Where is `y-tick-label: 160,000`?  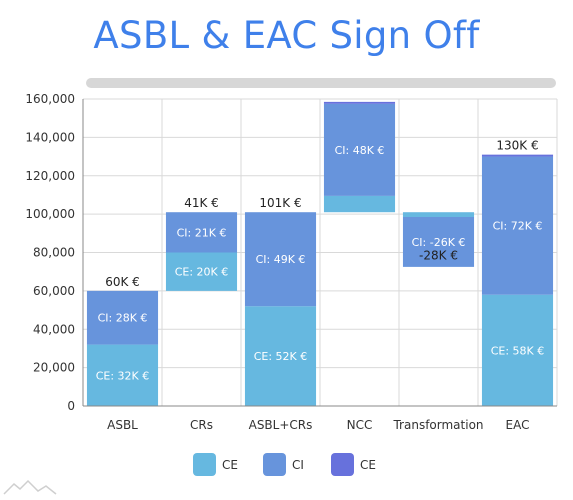 y-tick-label: 160,000 is located at coordinates (50, 99).